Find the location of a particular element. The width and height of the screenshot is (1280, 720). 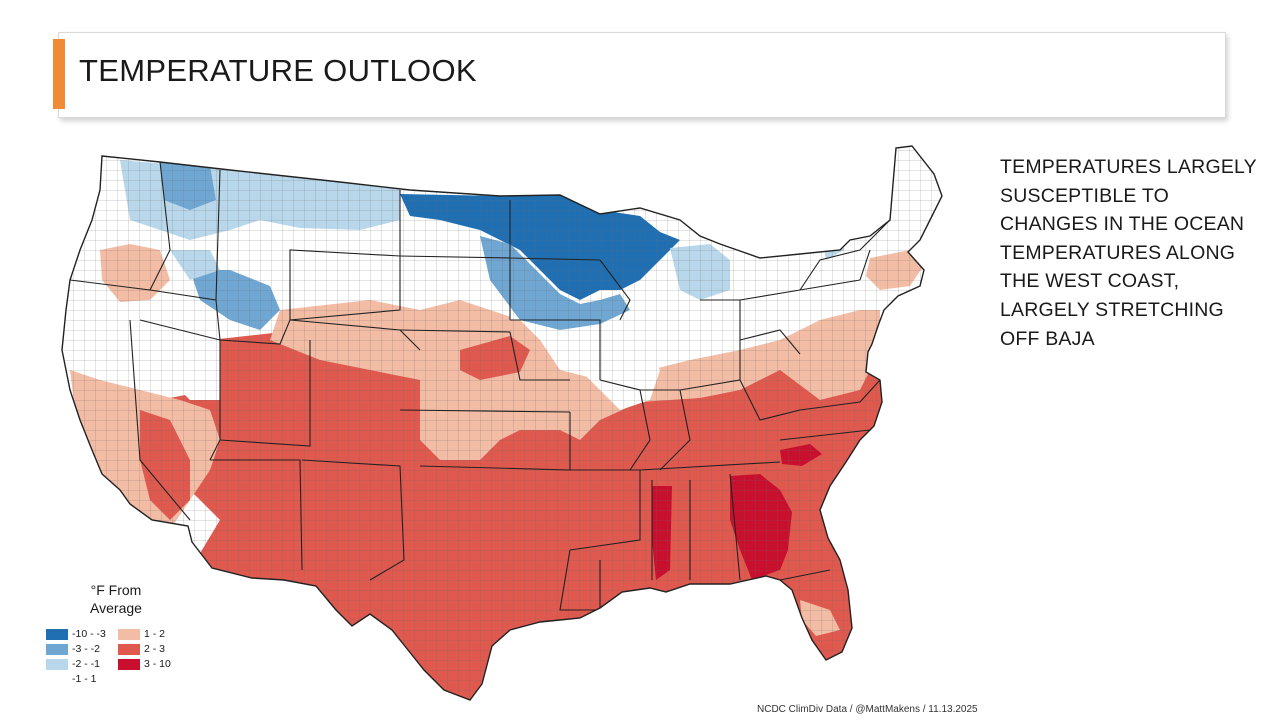

legend-label: 2 - 3 is located at coordinates (155, 649).